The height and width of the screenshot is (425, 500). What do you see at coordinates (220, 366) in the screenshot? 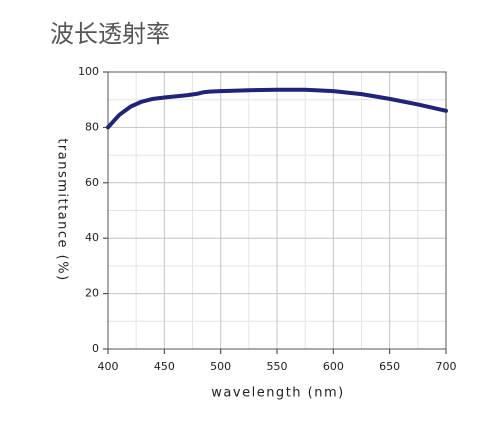
I see `x-tick-label: 500` at bounding box center [220, 366].